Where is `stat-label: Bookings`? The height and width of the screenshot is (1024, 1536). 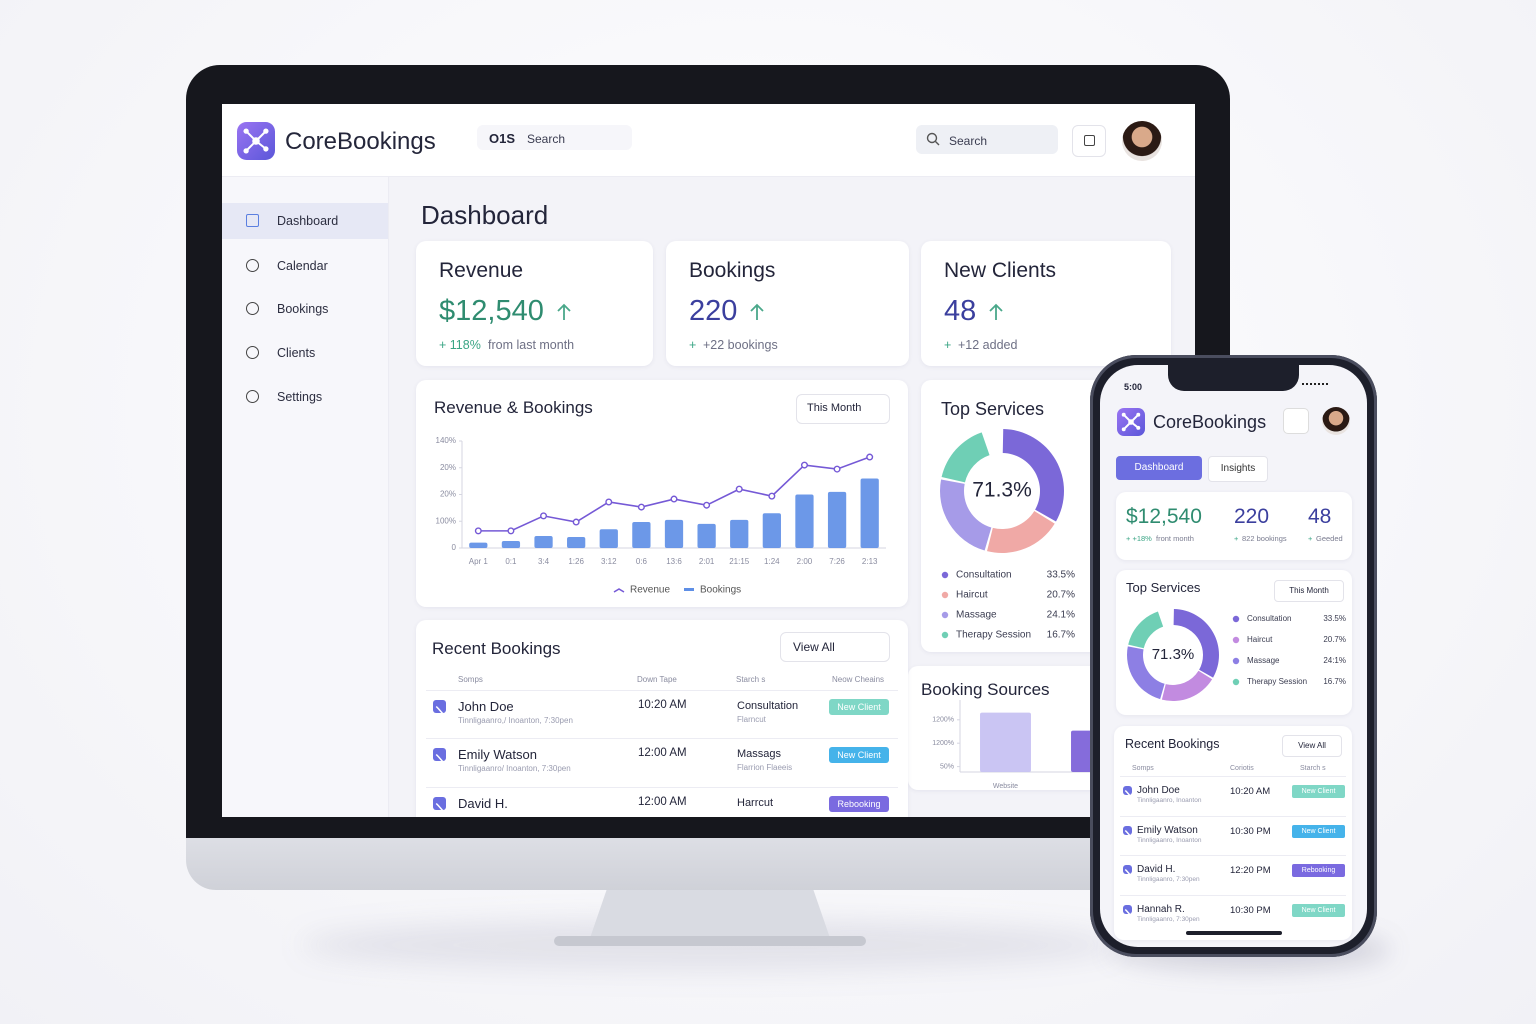 stat-label: Bookings is located at coordinates (732, 270).